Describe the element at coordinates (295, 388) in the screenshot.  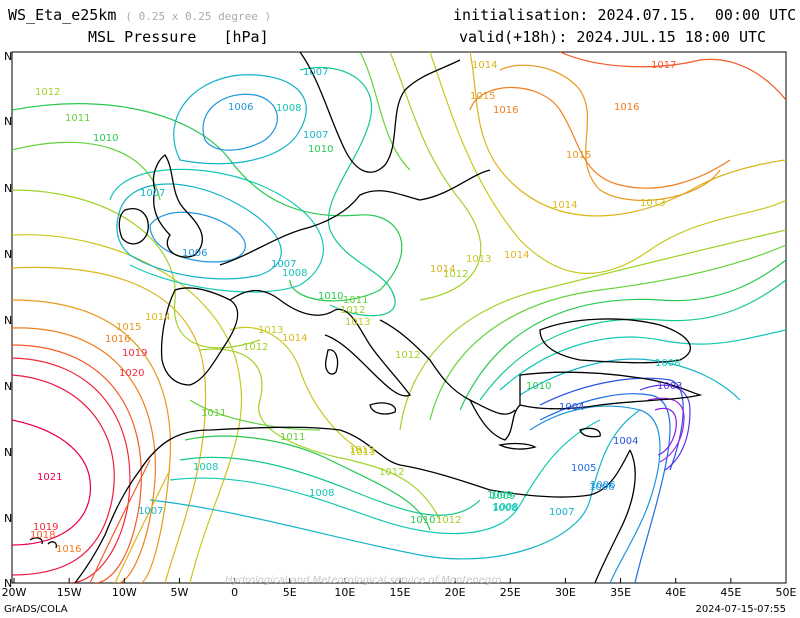
I see `isobar-1013-med` at that location.